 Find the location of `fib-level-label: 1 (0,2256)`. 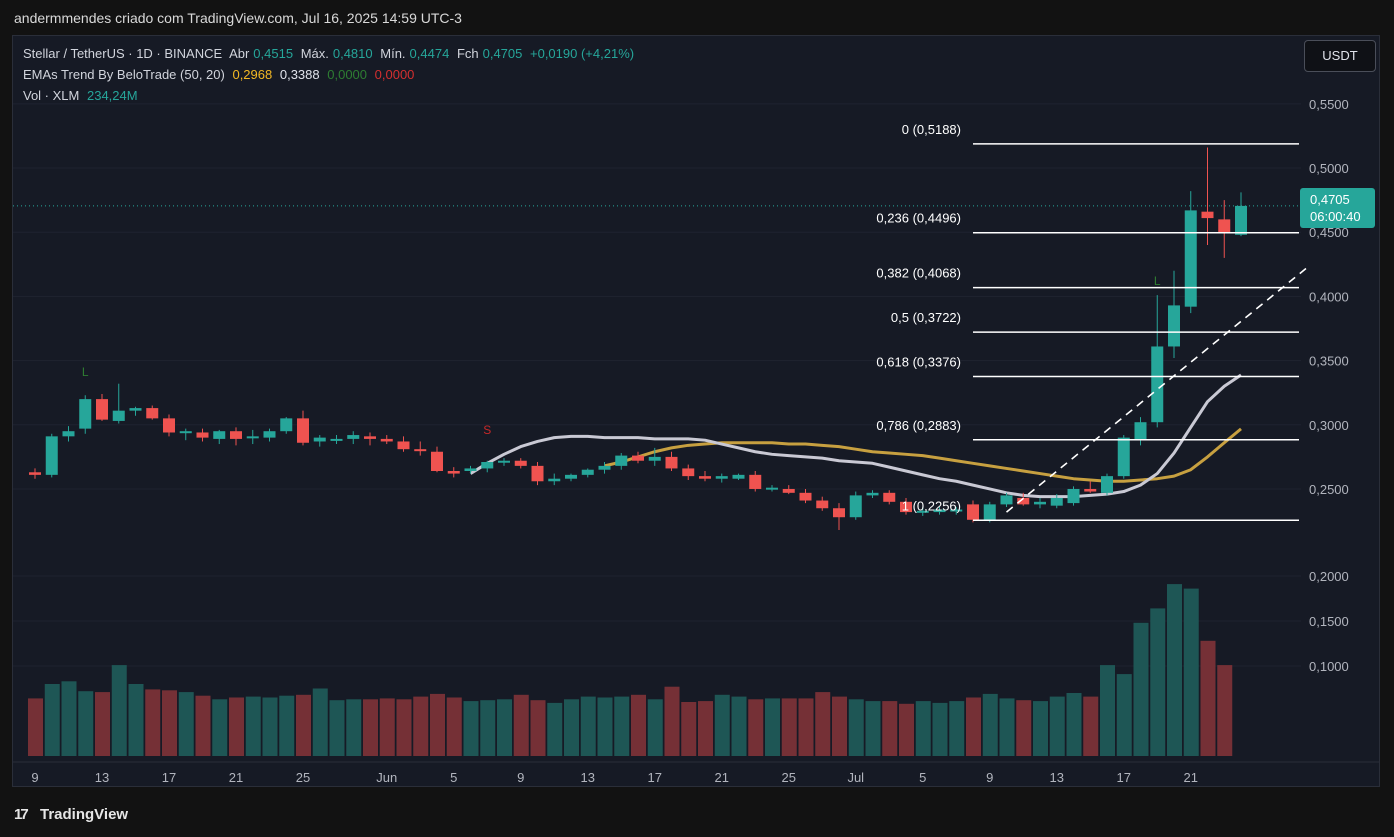

fib-level-label: 1 (0,2256) is located at coordinates (931, 505).